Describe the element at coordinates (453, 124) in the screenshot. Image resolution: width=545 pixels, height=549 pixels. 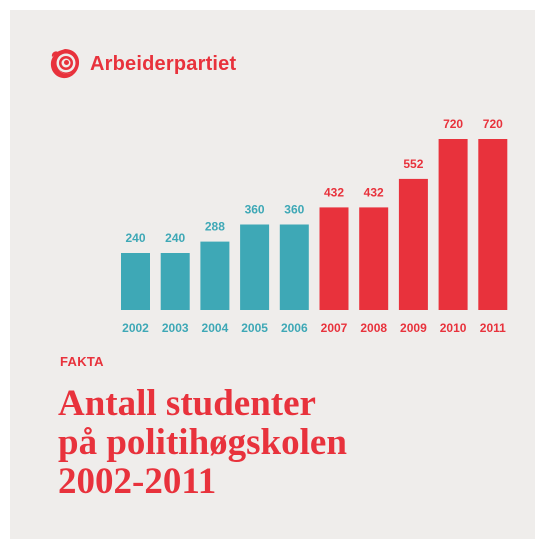
I see `data-label-2010: 720` at that location.